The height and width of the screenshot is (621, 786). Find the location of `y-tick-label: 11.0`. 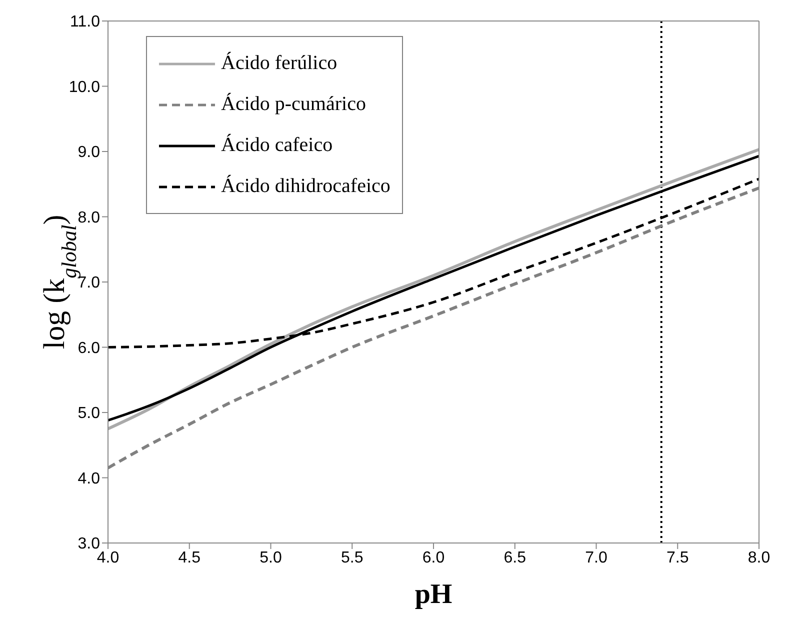

y-tick-label: 11.0 is located at coordinates (85, 22).